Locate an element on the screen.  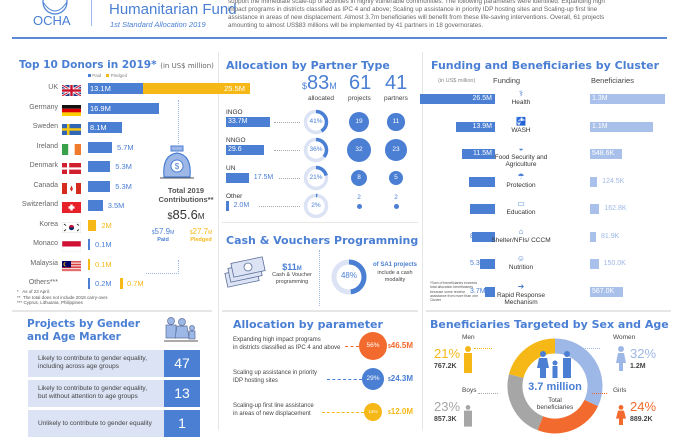
donor-name: UK is located at coordinates (53, 87).